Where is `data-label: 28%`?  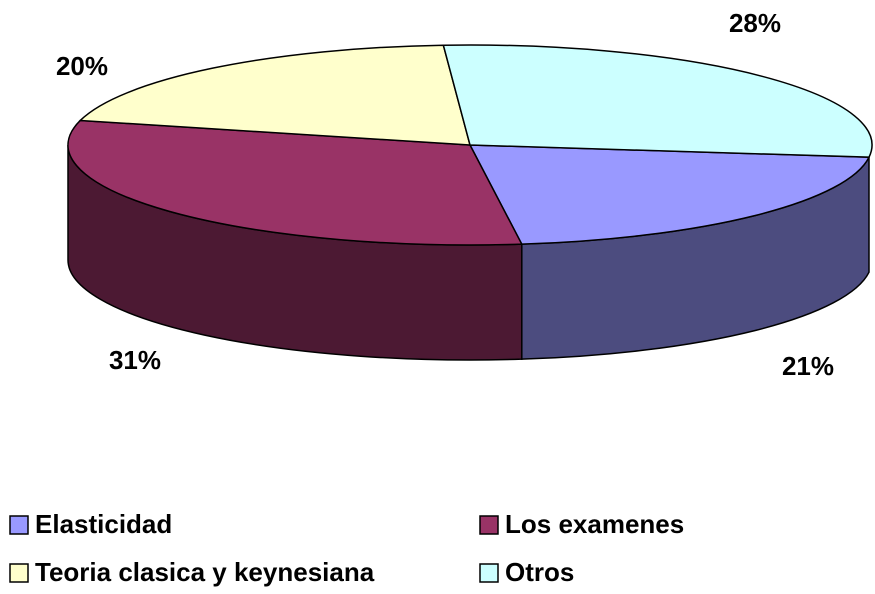 data-label: 28% is located at coordinates (755, 23).